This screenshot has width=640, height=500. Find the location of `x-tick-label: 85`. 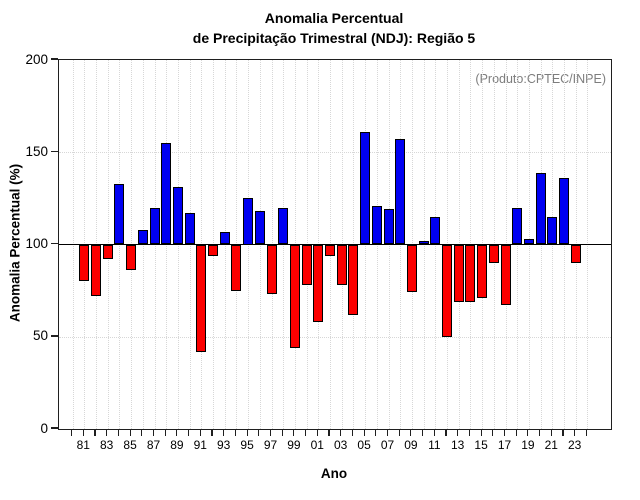

x-tick-label: 85 is located at coordinates (130, 445).